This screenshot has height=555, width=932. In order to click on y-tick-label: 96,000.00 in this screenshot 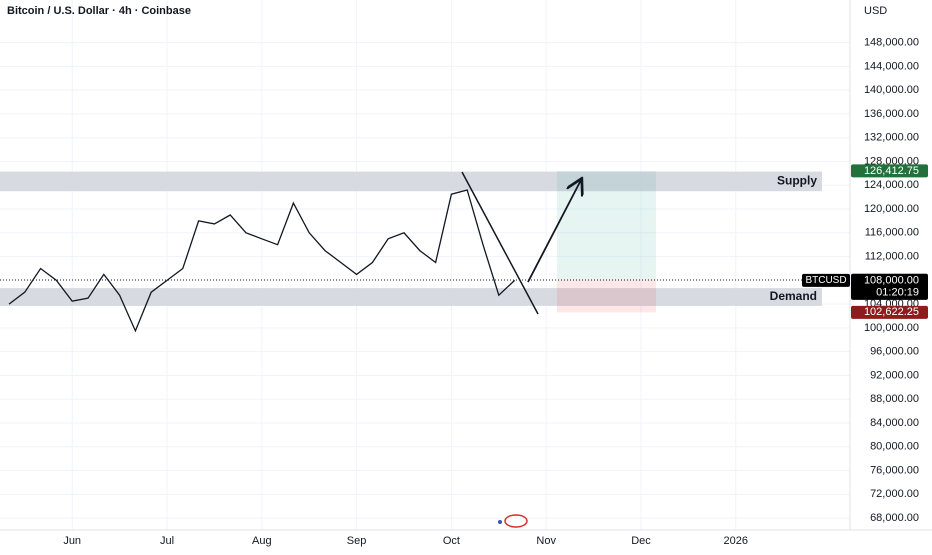, I will do `click(894, 352)`.